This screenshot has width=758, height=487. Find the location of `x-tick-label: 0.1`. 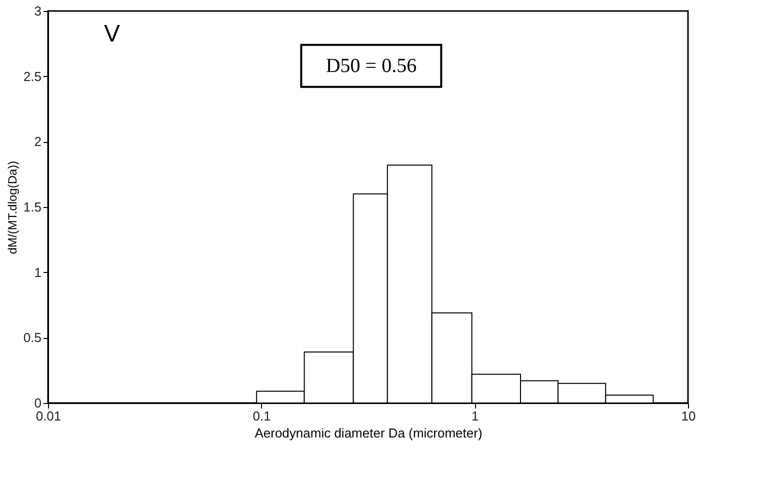

x-tick-label: 0.1 is located at coordinates (261, 416).